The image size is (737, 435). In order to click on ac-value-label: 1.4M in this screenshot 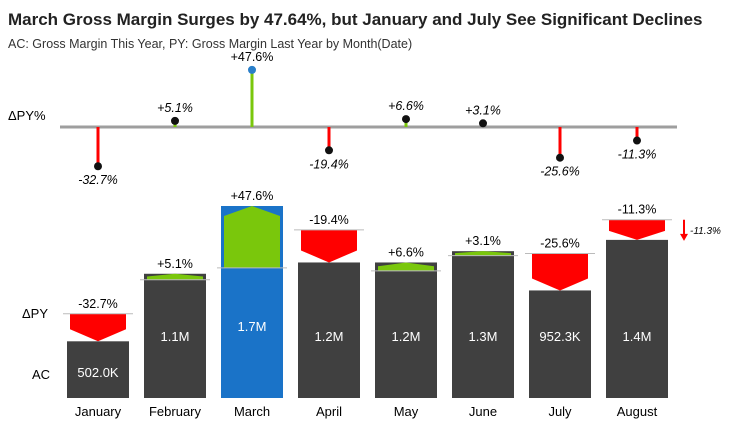, I will do `click(637, 336)`.